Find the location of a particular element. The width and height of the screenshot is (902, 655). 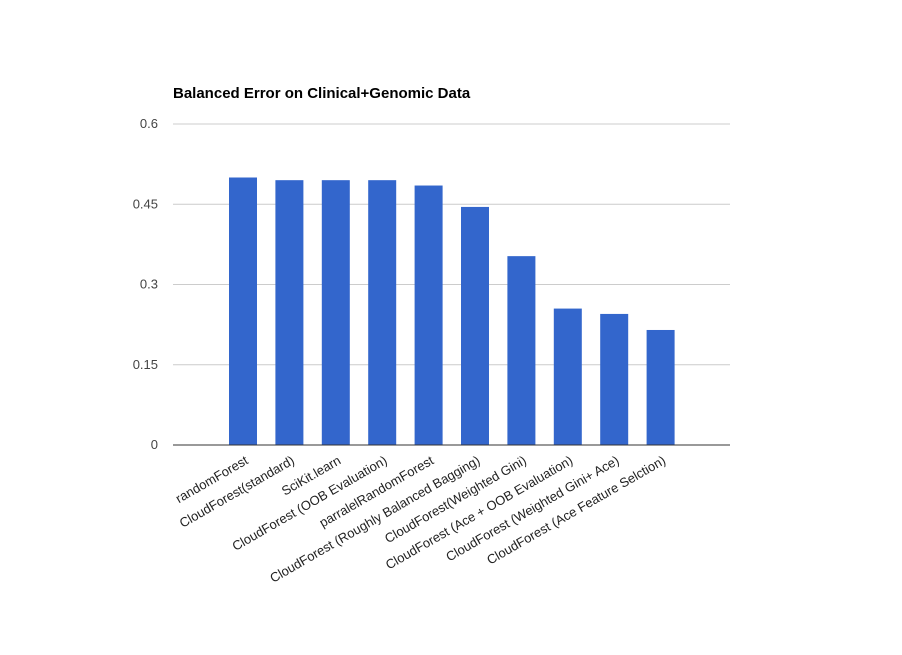

y-tick-label: 0.6 is located at coordinates (149, 123).